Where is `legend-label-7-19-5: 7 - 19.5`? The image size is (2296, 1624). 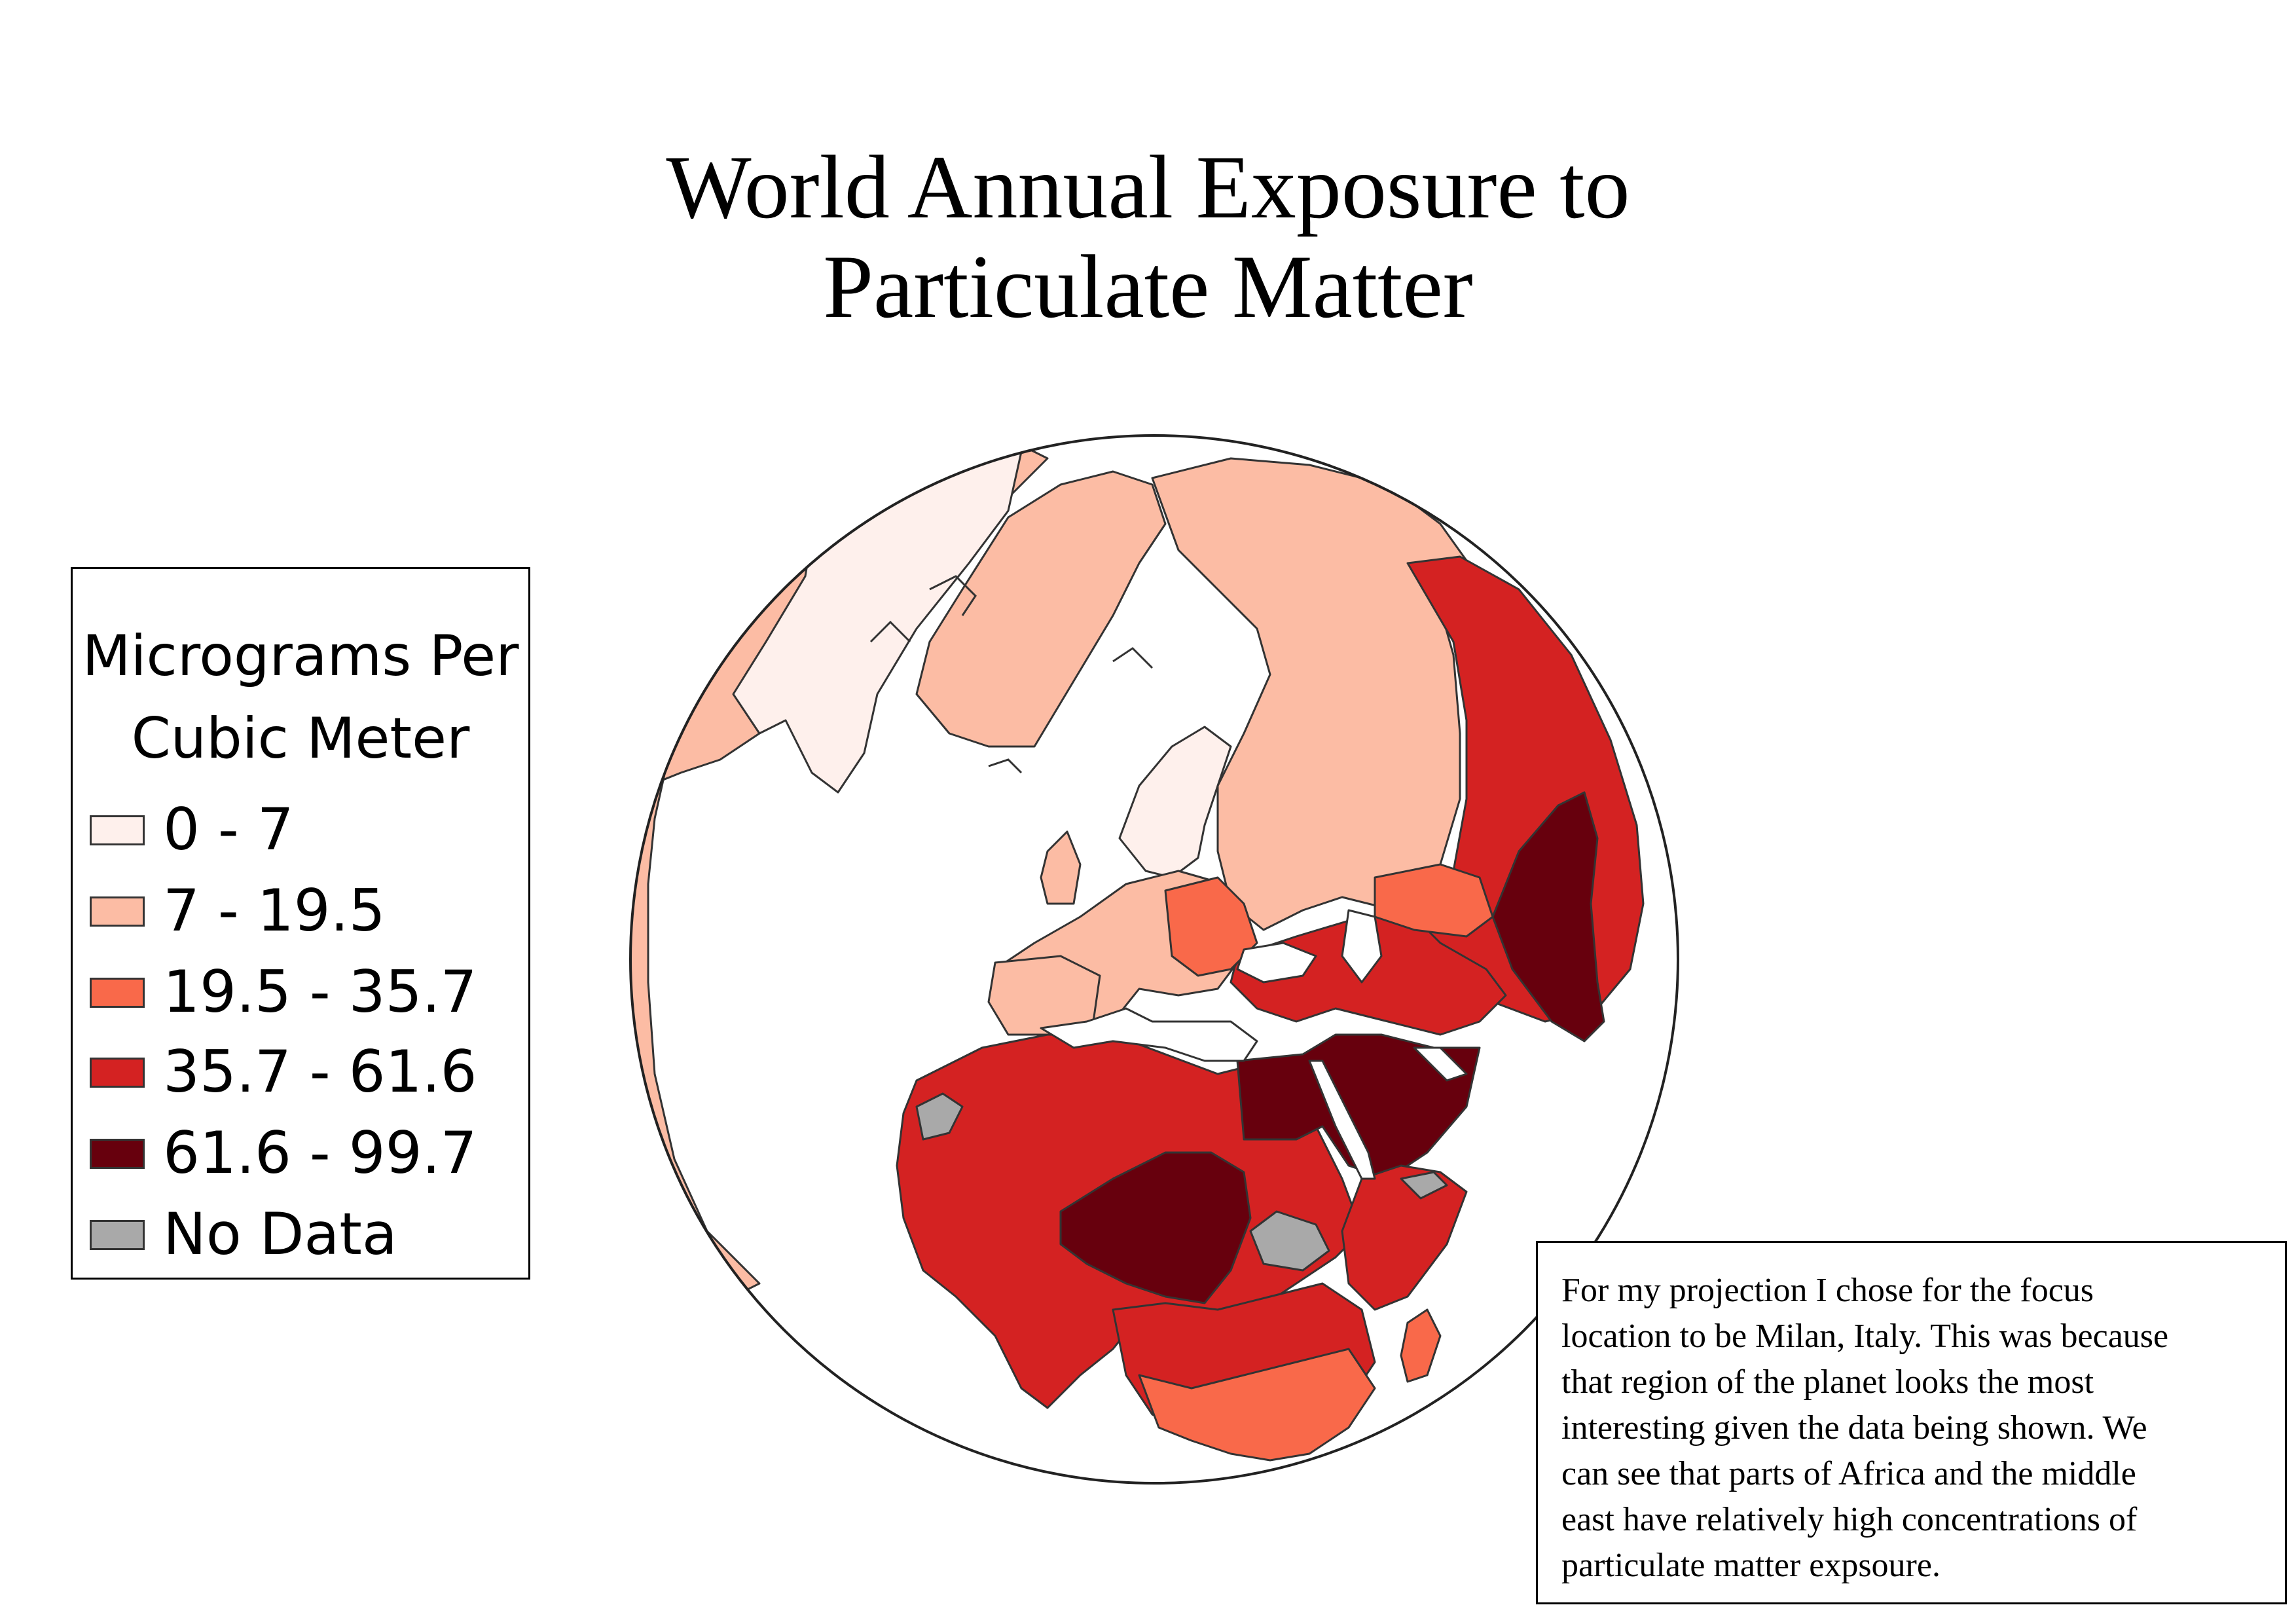 legend-label-7-19-5: 7 - 19.5 is located at coordinates (274, 910).